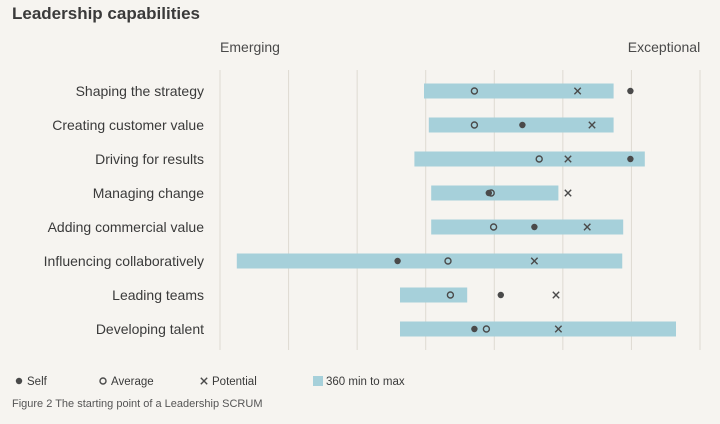 This screenshot has width=720, height=424. What do you see at coordinates (106, 13) in the screenshot?
I see `chart-title: Leadership capabilities` at bounding box center [106, 13].